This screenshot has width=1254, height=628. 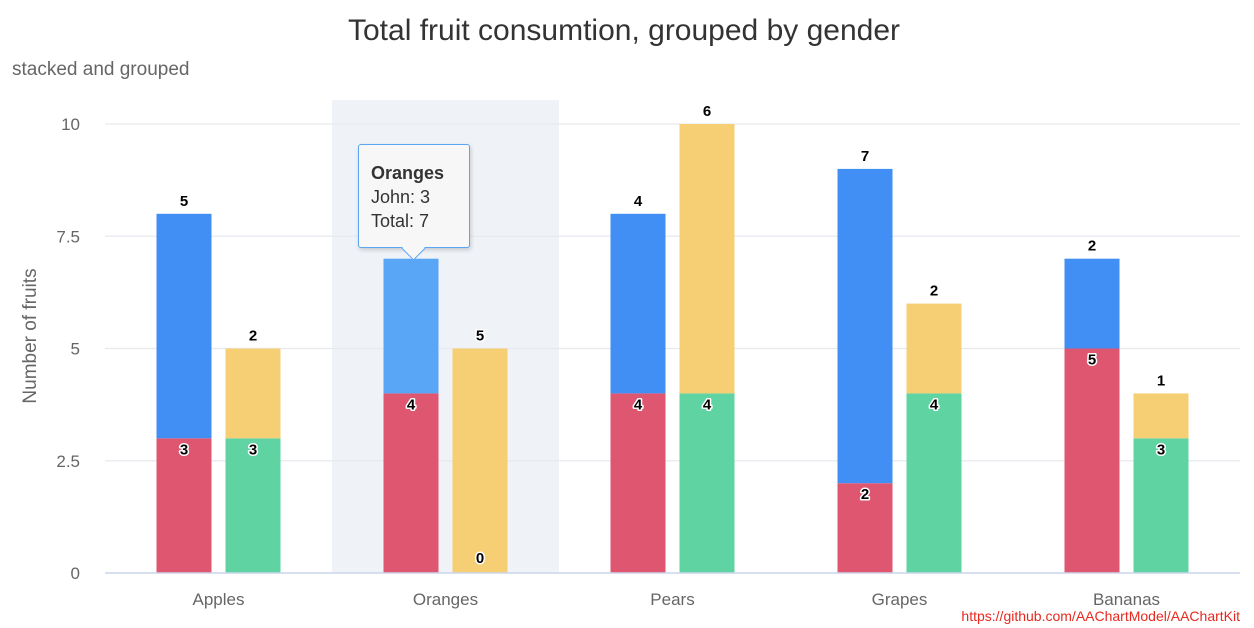 What do you see at coordinates (672, 599) in the screenshot?
I see `x-tick-label: Pears` at bounding box center [672, 599].